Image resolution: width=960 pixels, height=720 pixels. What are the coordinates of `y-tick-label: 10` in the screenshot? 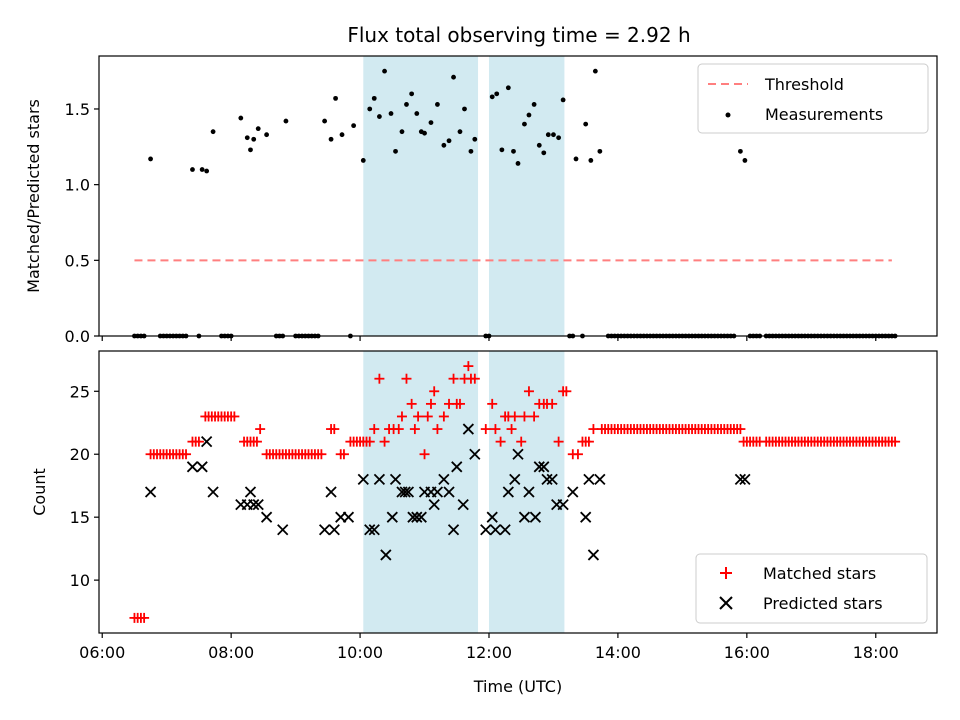 It's located at (80, 580).